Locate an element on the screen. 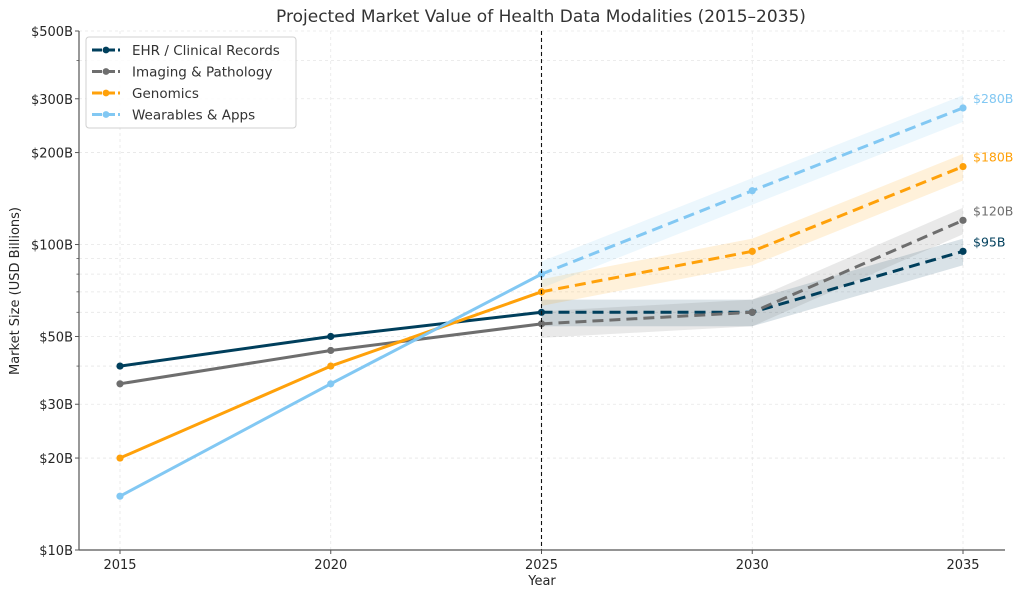 The height and width of the screenshot is (597, 1024). y-tick-label: $200B is located at coordinates (52, 154).